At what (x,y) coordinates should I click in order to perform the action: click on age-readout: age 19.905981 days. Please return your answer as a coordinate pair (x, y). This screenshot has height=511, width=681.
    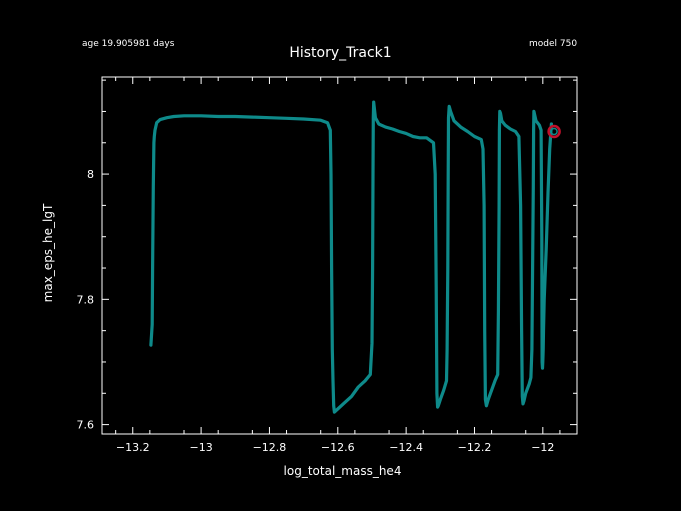
    Looking at the image, I should click on (128, 44).